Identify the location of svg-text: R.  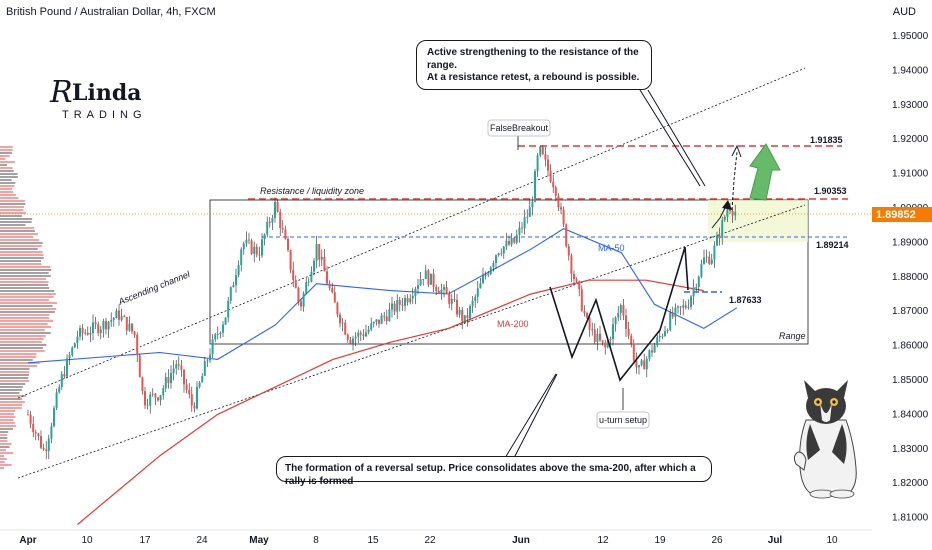
(61, 92).